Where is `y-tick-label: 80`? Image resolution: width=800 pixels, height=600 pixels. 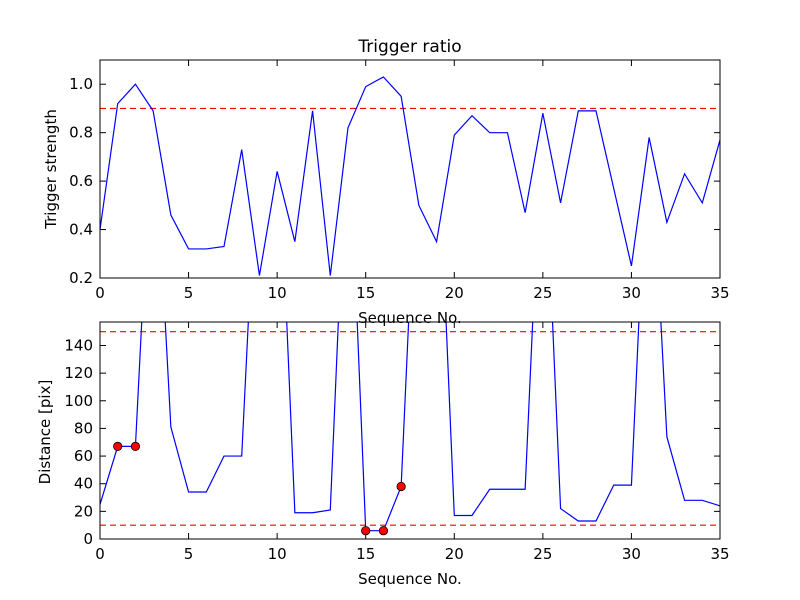 y-tick-label: 80 is located at coordinates (83, 428).